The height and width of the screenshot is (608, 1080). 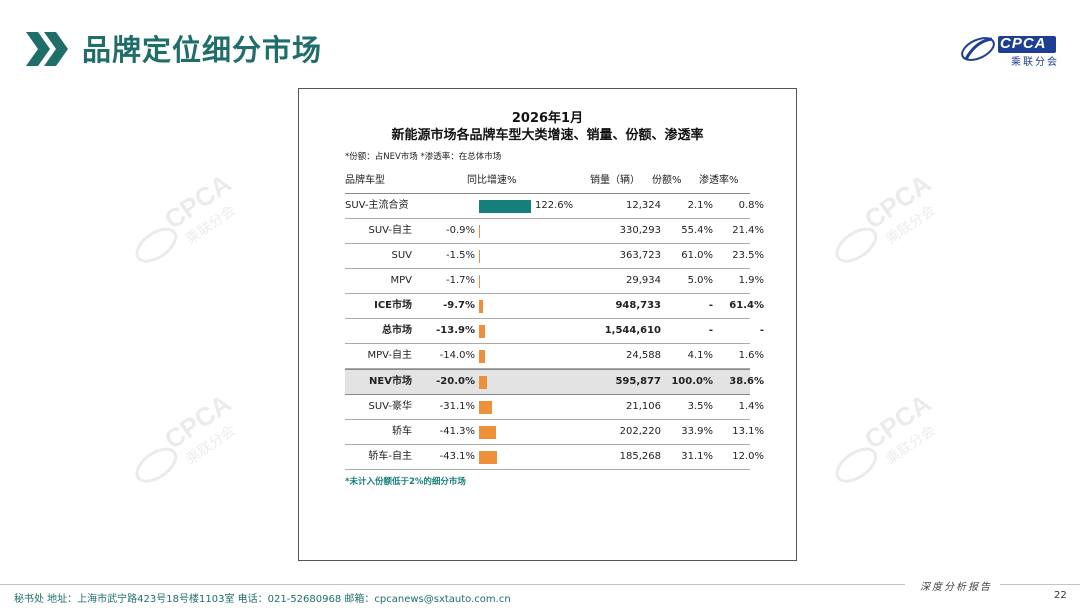 I want to click on row-name: SUV-豪华, so click(x=390, y=406).